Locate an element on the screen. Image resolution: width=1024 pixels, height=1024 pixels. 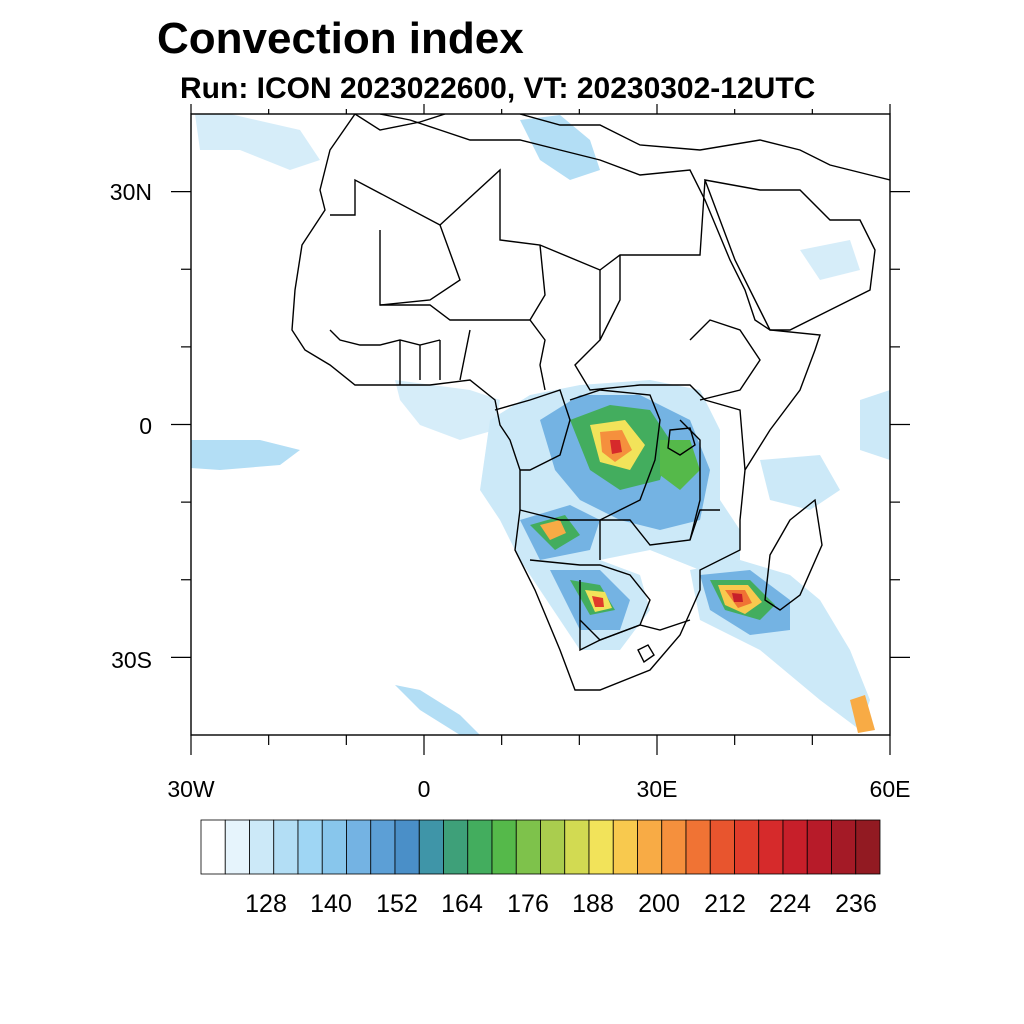
lesotho-outline is located at coordinates (646, 654).